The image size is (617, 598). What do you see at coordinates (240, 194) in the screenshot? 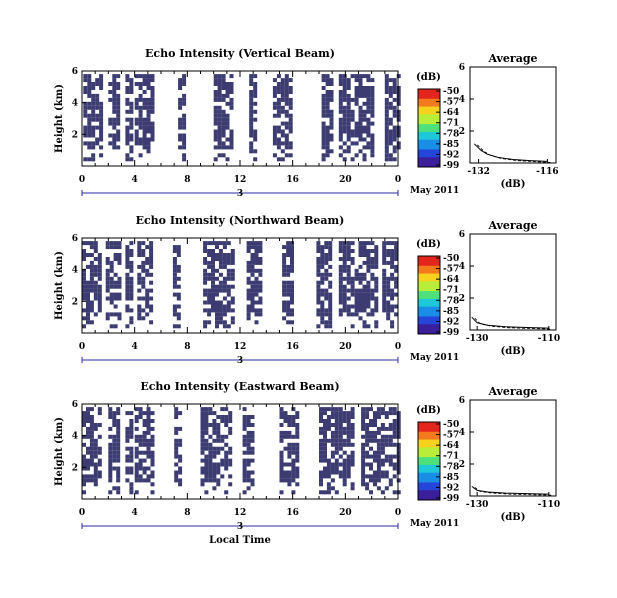
I see `date-tick-label: 3` at bounding box center [240, 194].